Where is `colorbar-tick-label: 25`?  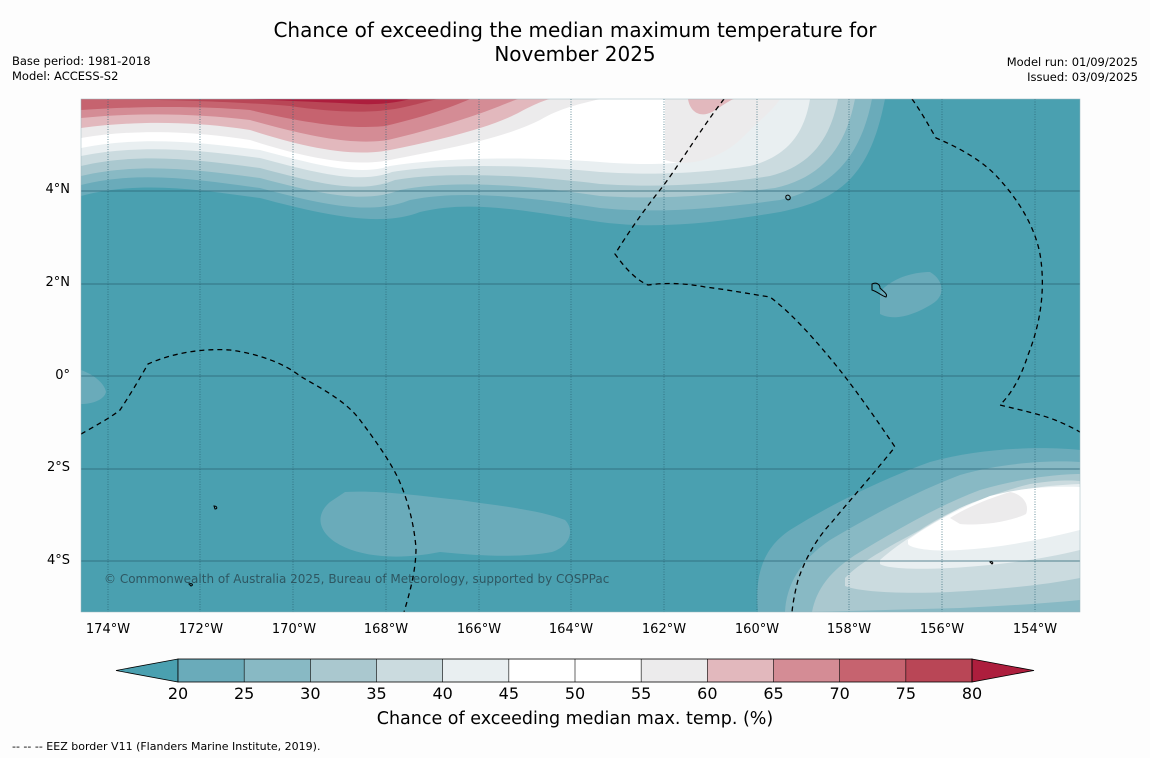 colorbar-tick-label: 25 is located at coordinates (244, 693).